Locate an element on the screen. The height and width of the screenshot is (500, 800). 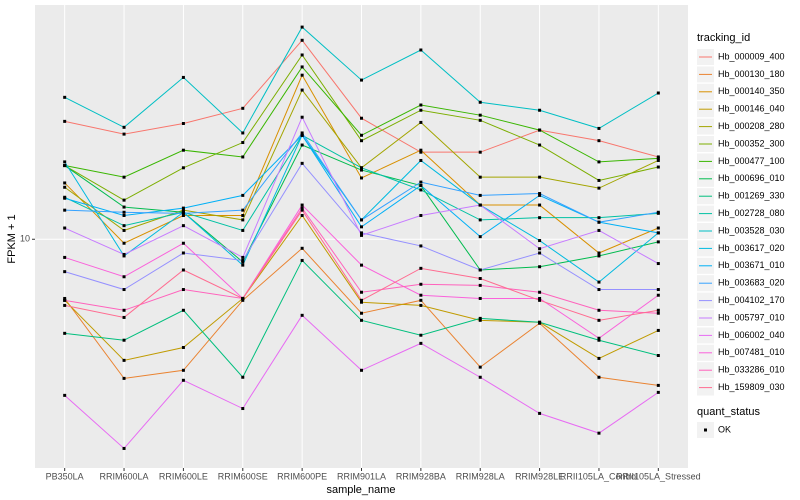
x-tick-label: RRIM600PE is located at coordinates (302, 476).